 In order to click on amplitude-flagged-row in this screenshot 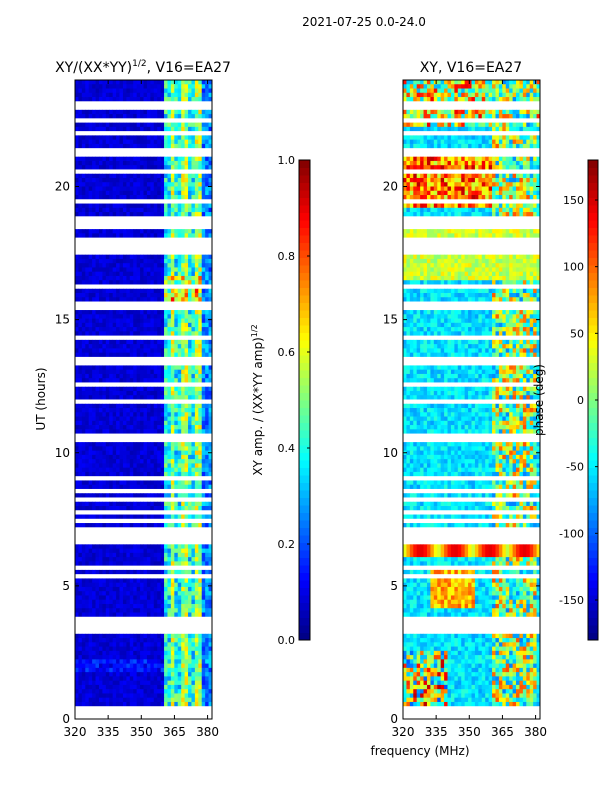, I will do `click(143, 534)`.